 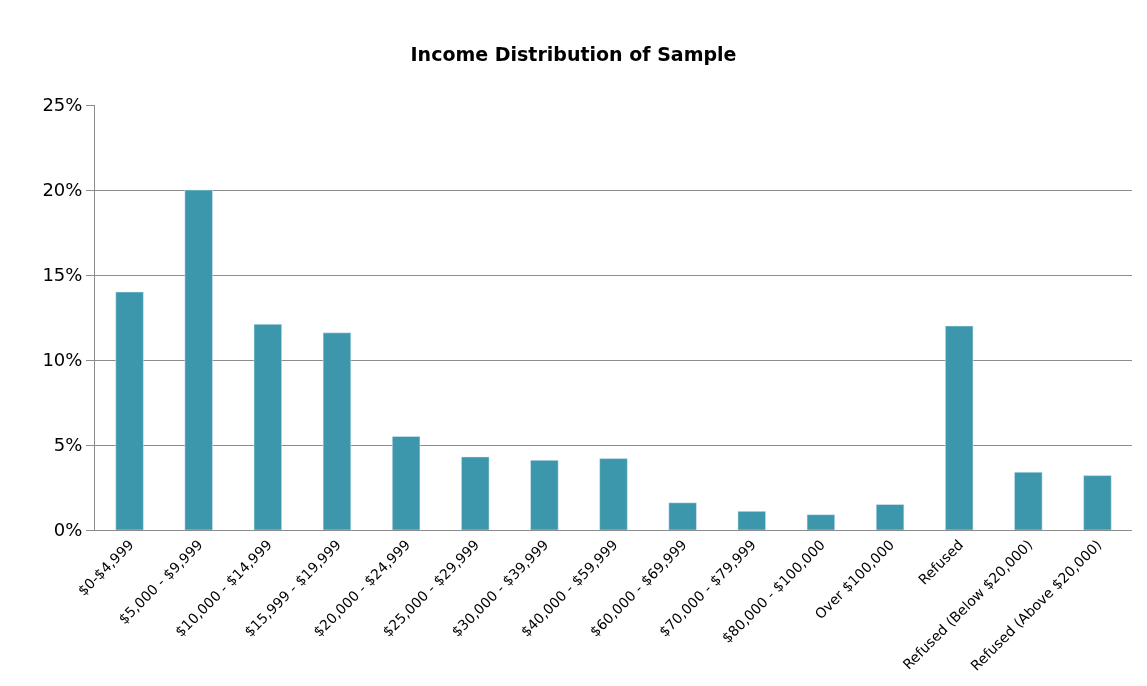 What do you see at coordinates (62, 190) in the screenshot?
I see `y-tick-label: 20%` at bounding box center [62, 190].